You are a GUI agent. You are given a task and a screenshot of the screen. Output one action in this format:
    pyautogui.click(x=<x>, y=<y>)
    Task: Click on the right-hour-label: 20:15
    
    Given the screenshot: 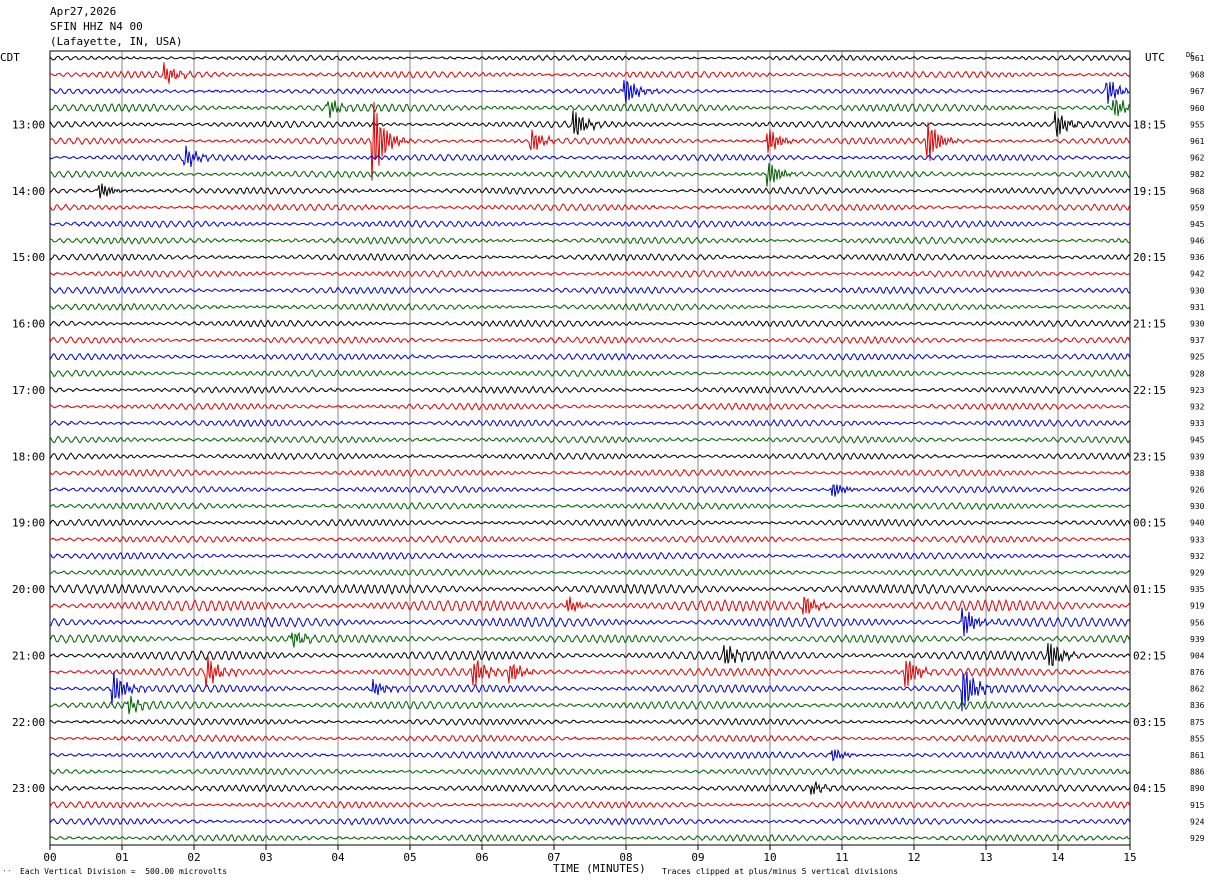 What is the action you would take?
    pyautogui.click(x=1149, y=257)
    